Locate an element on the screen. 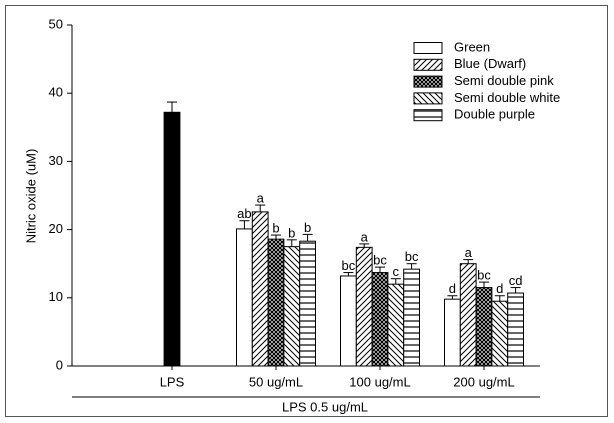 Image resolution: width=614 pixels, height=423 pixels. data-label: c is located at coordinates (396, 271).